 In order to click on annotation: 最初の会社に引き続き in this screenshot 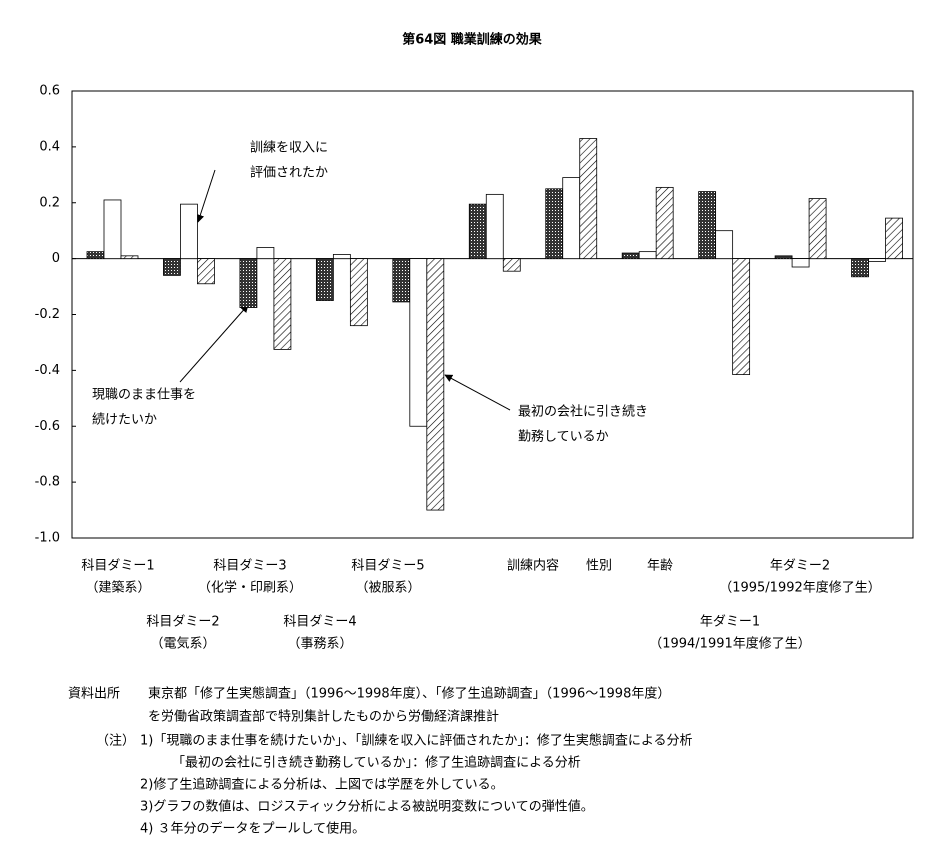, I will do `click(583, 412)`.